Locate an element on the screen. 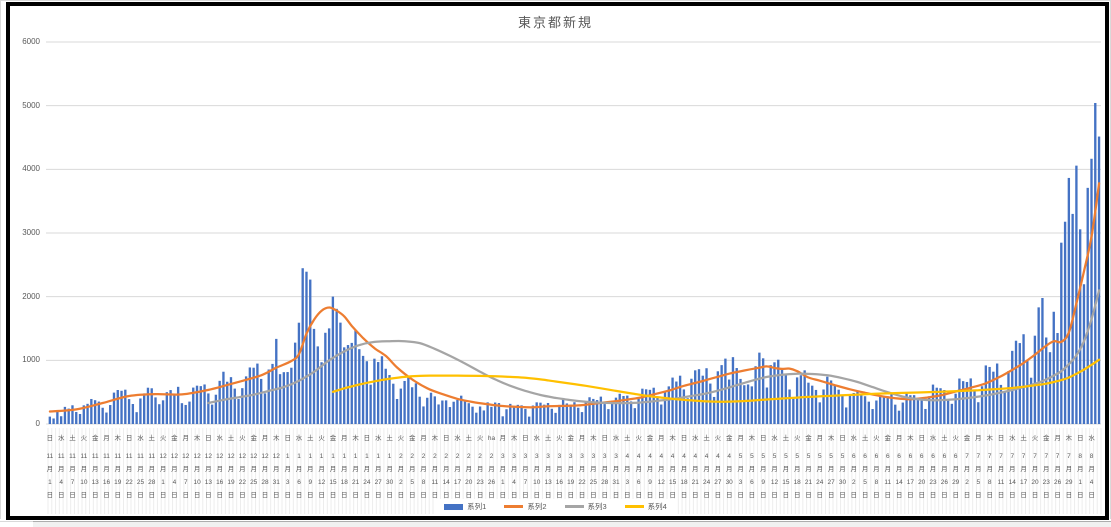 This screenshot has width=1111, height=527. legend-item: 系列1 is located at coordinates (465, 506).